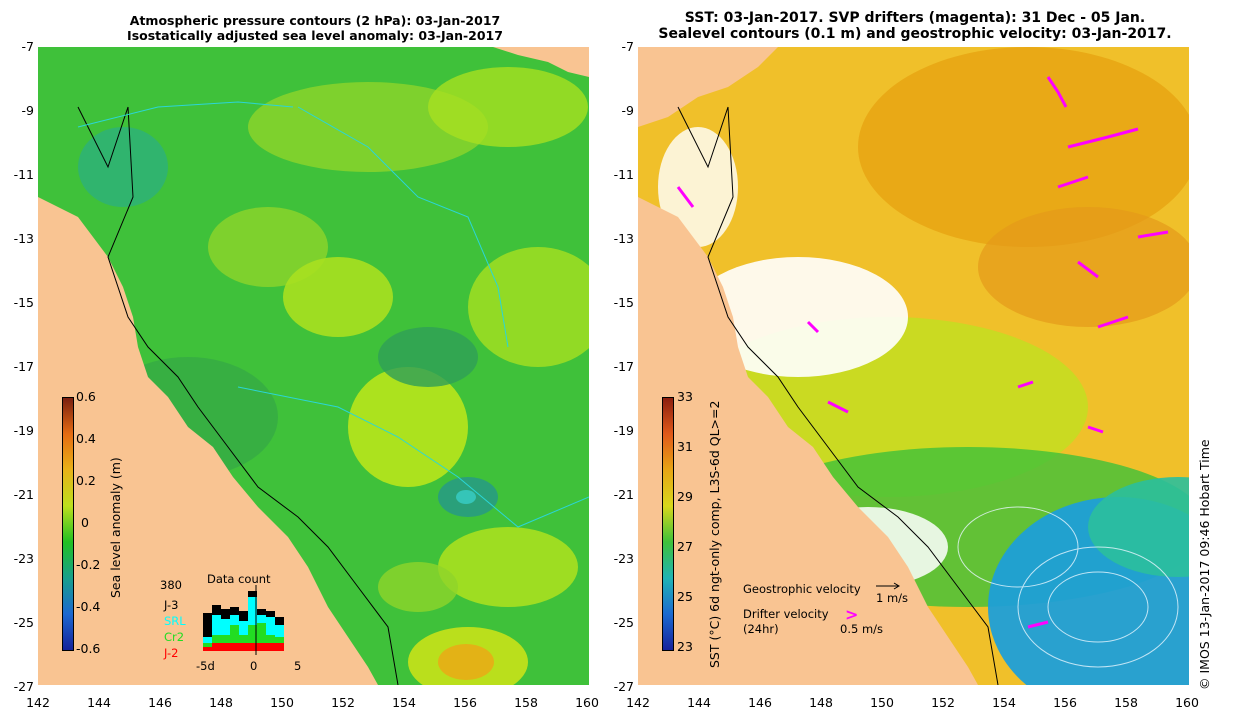  Describe the element at coordinates (254, 666) in the screenshot. I see `data-count-xtick-1: 0` at that location.